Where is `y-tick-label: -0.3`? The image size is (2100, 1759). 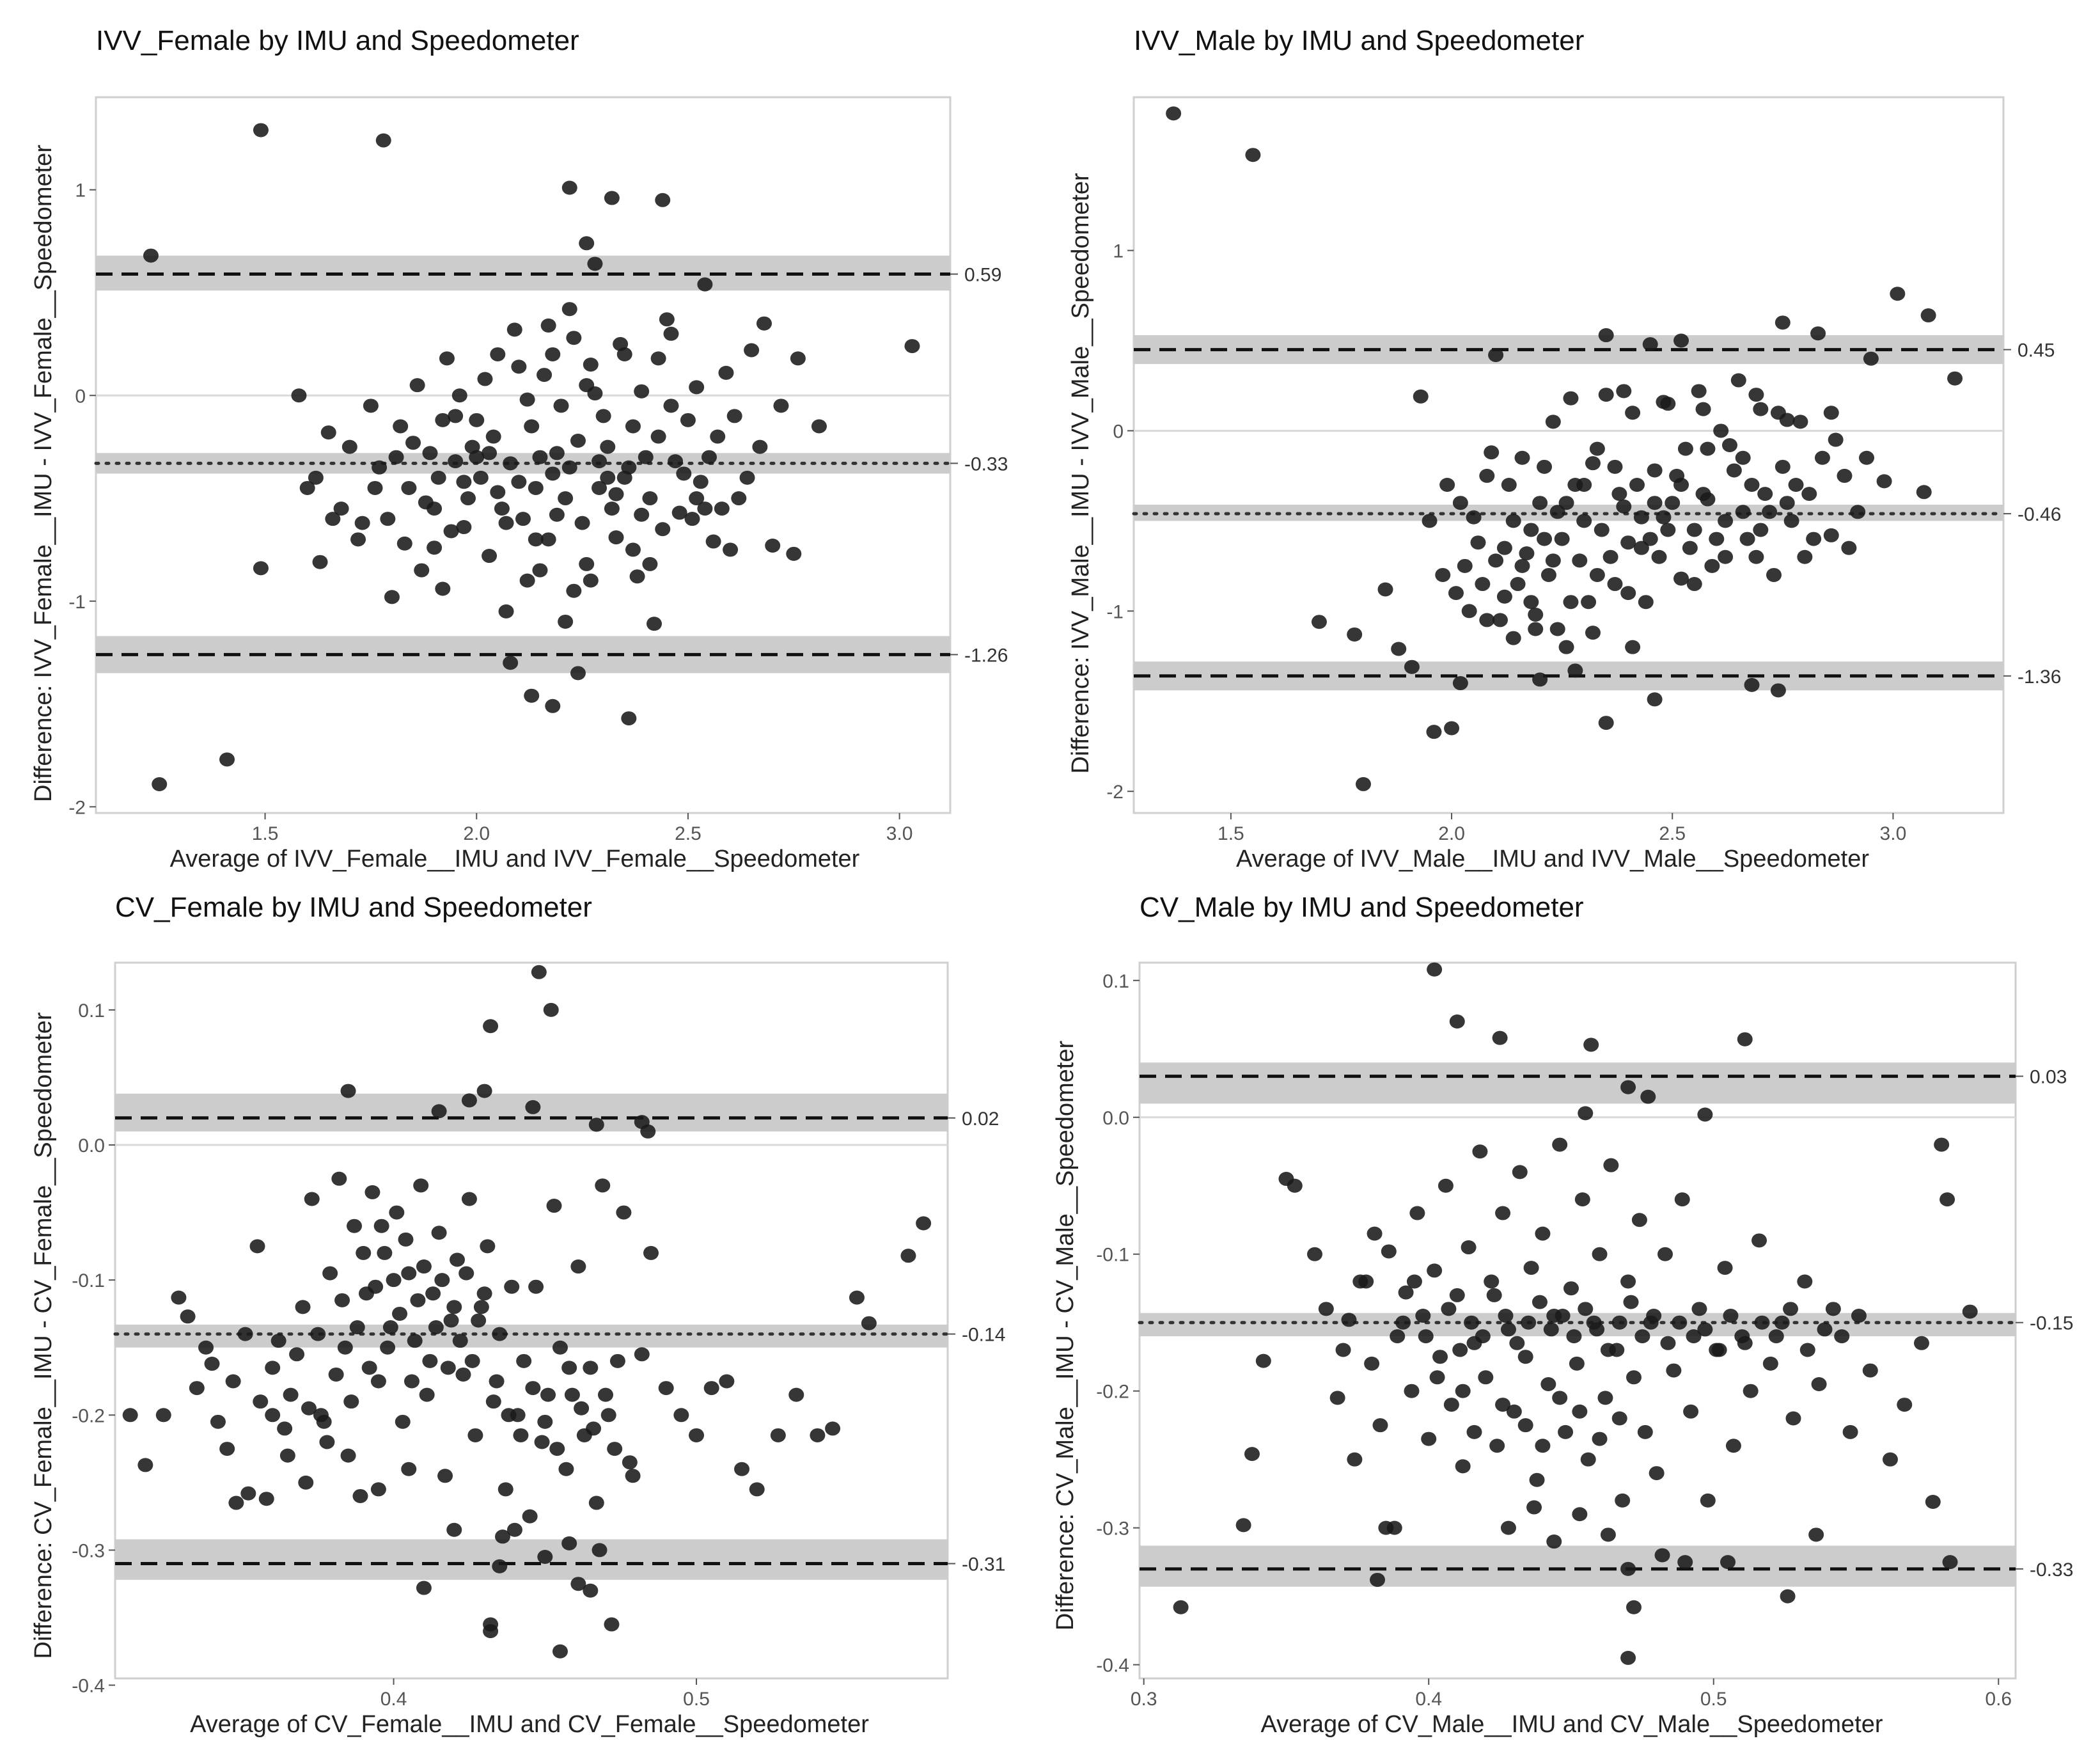 y-tick-label: -0.3 is located at coordinates (1112, 1529).